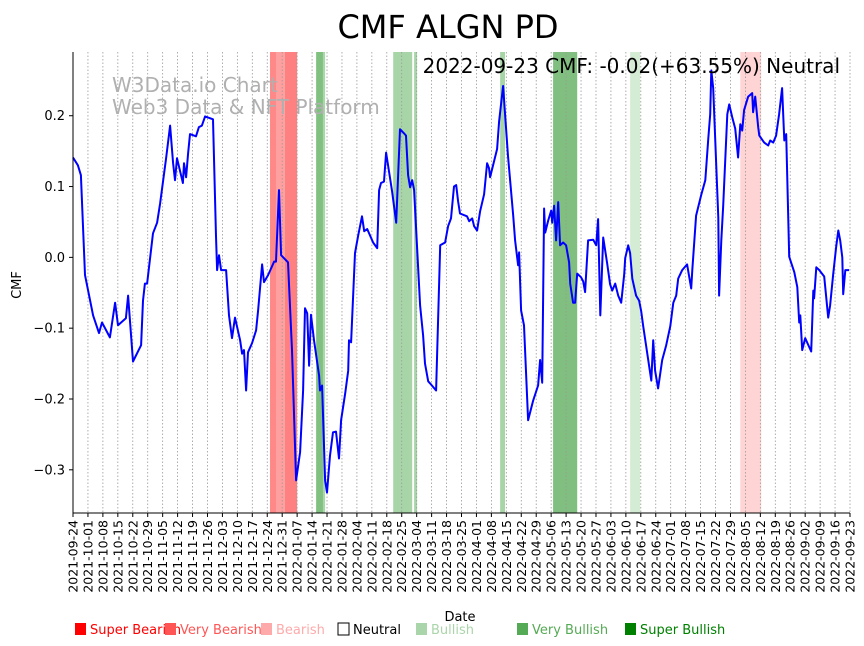  Describe the element at coordinates (522, 629) in the screenshot. I see `legend-swatch-very-bullish` at that location.